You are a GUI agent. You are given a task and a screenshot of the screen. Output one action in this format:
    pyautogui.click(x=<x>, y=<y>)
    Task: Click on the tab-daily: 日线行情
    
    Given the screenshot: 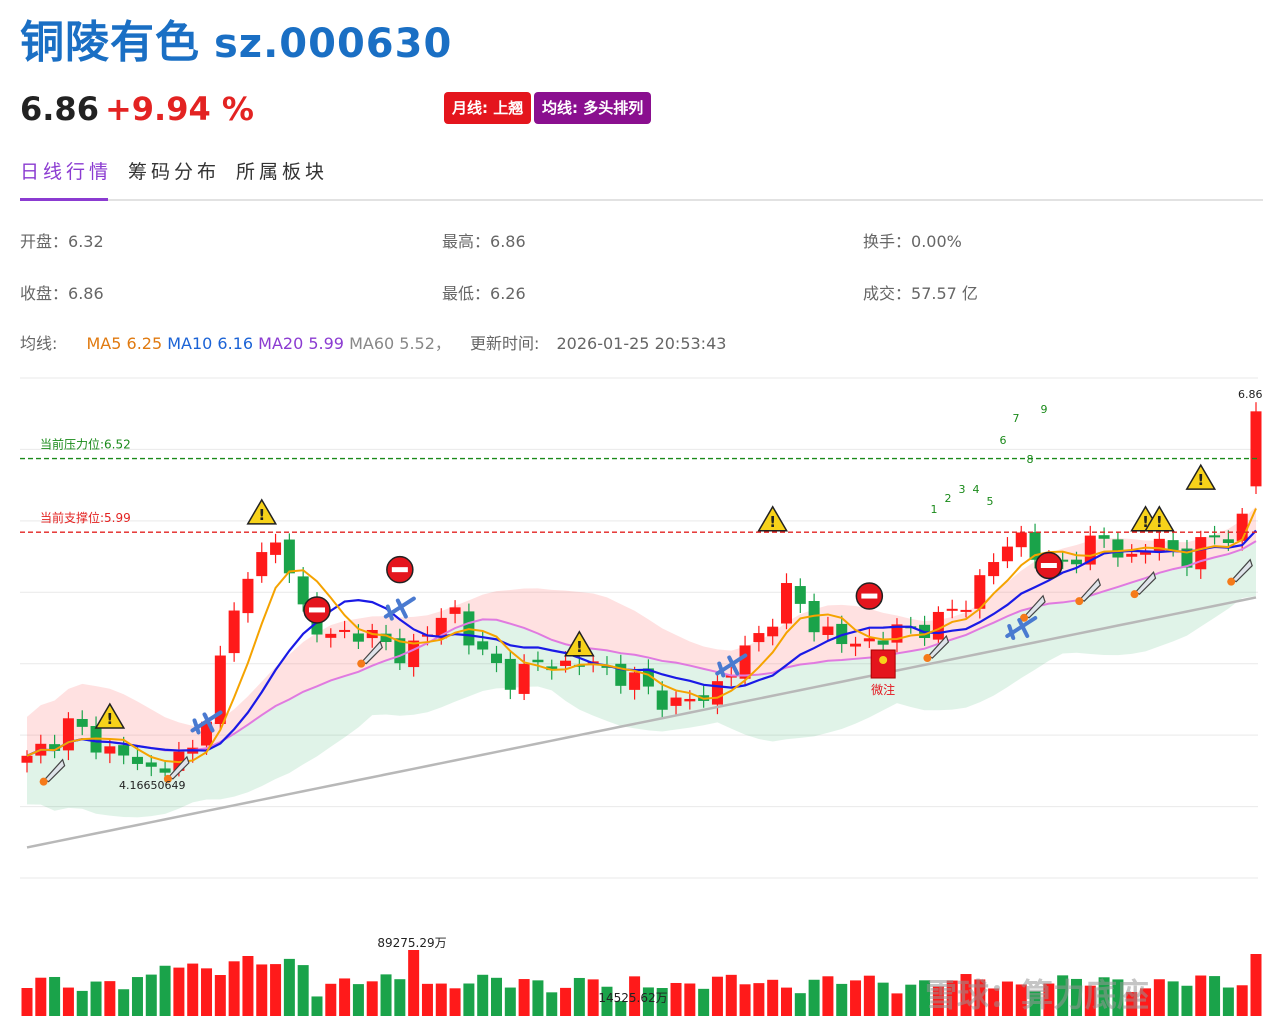 What is the action you would take?
    pyautogui.click(x=66, y=179)
    